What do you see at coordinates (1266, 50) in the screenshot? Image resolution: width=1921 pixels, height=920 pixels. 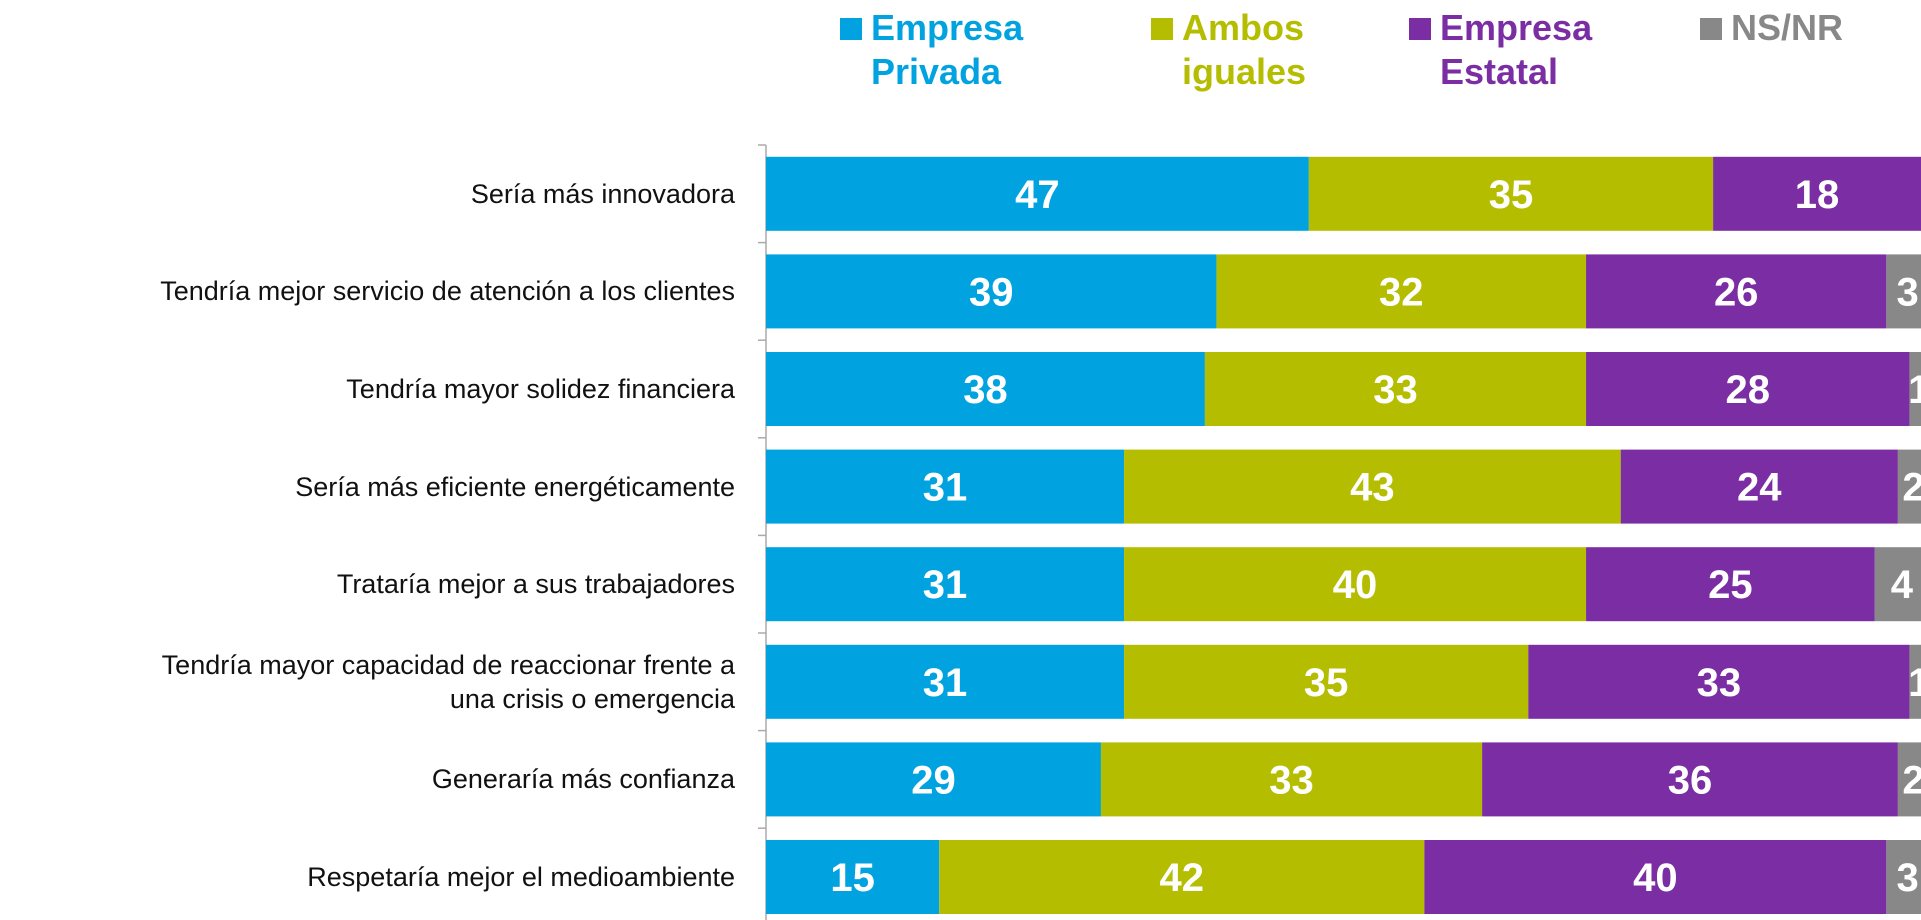 I see `legend-item: Ambos iguales` at bounding box center [1266, 50].